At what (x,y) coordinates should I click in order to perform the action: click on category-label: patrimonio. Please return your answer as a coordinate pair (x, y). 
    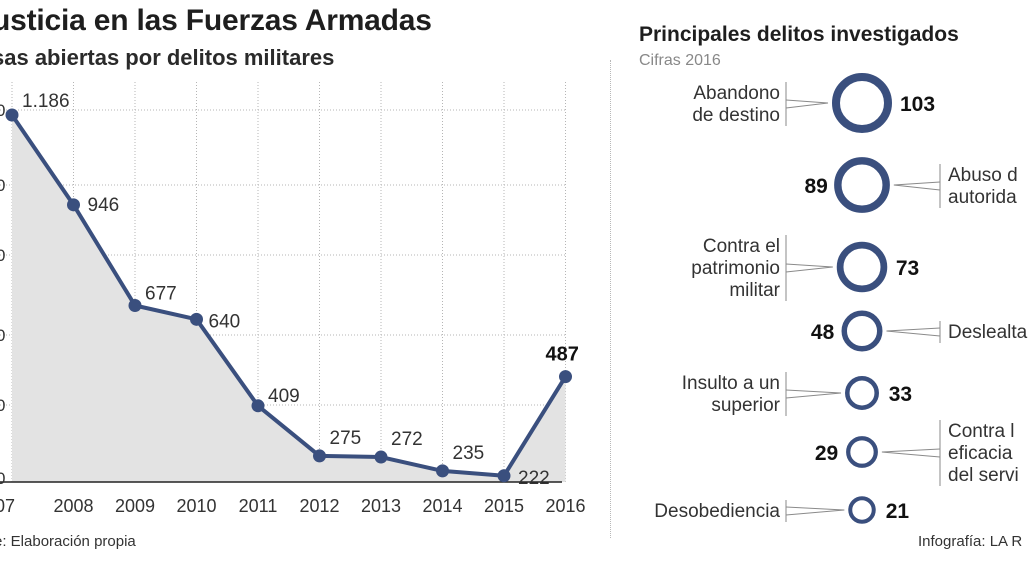
    Looking at the image, I should click on (735, 268).